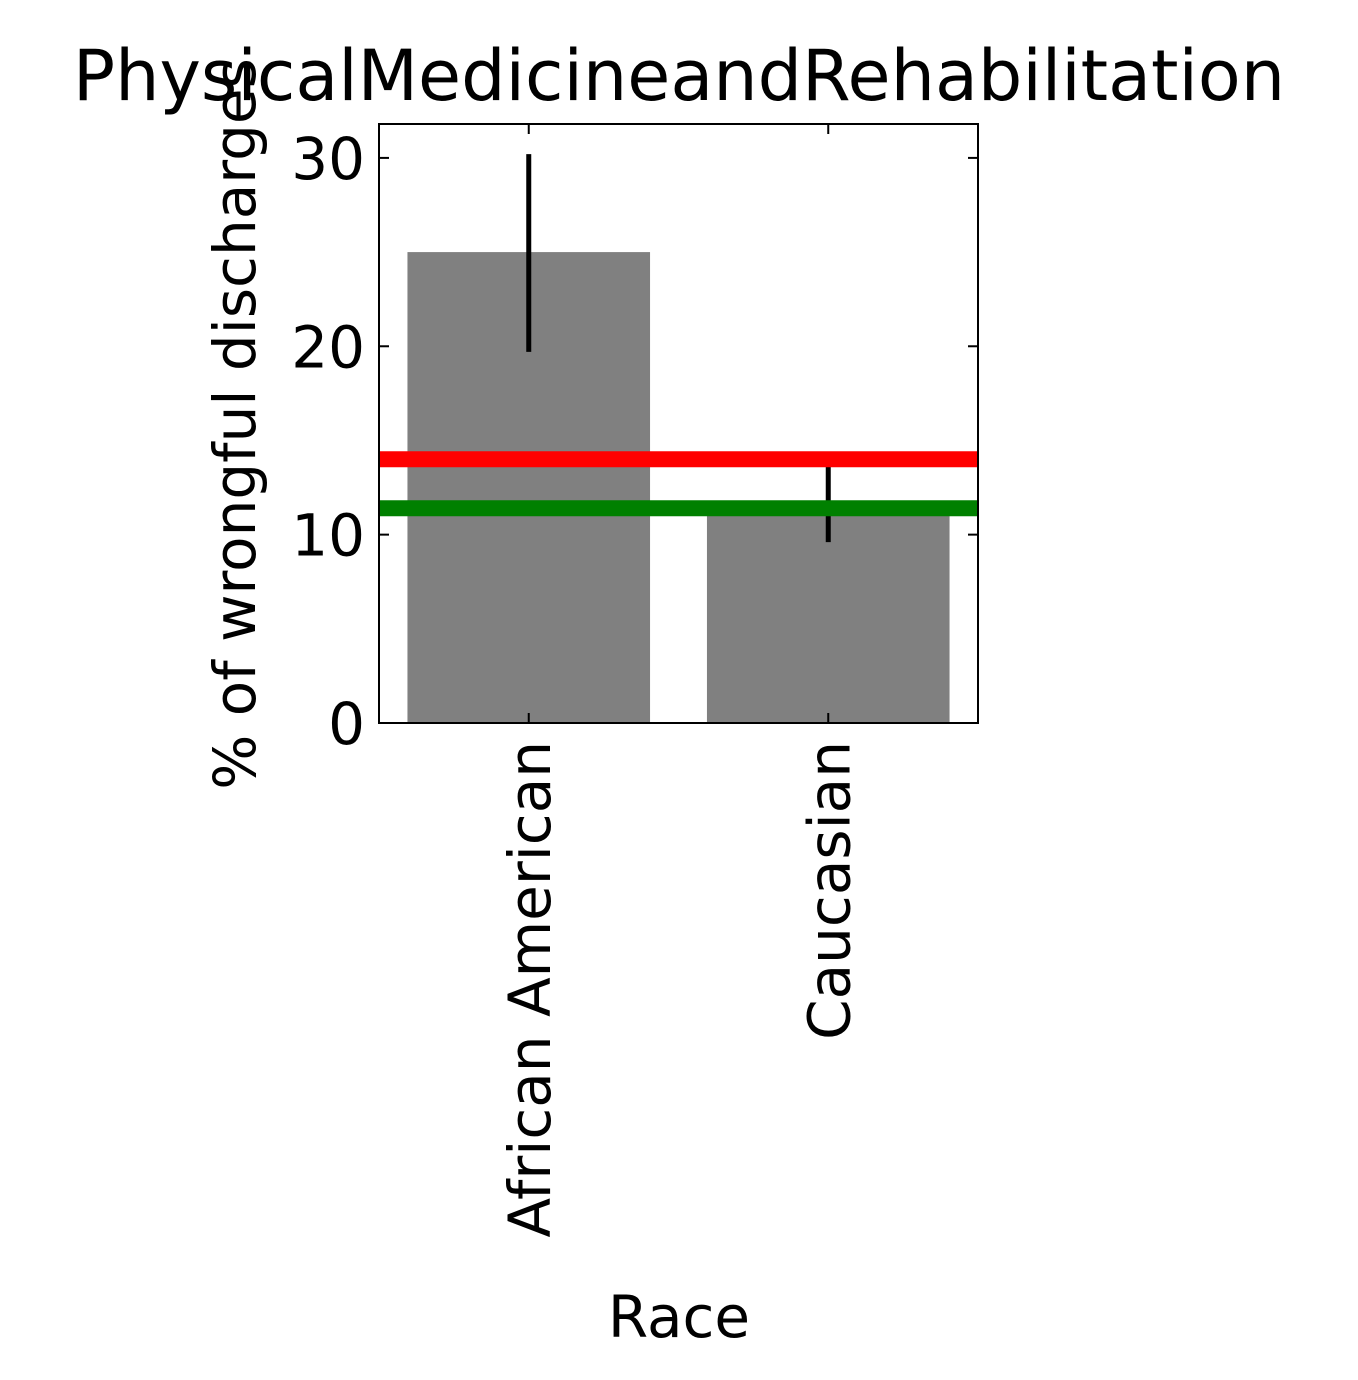 This screenshot has height=1380, width=1358. I want to click on y-tick-label-2: 20, so click(328, 347).